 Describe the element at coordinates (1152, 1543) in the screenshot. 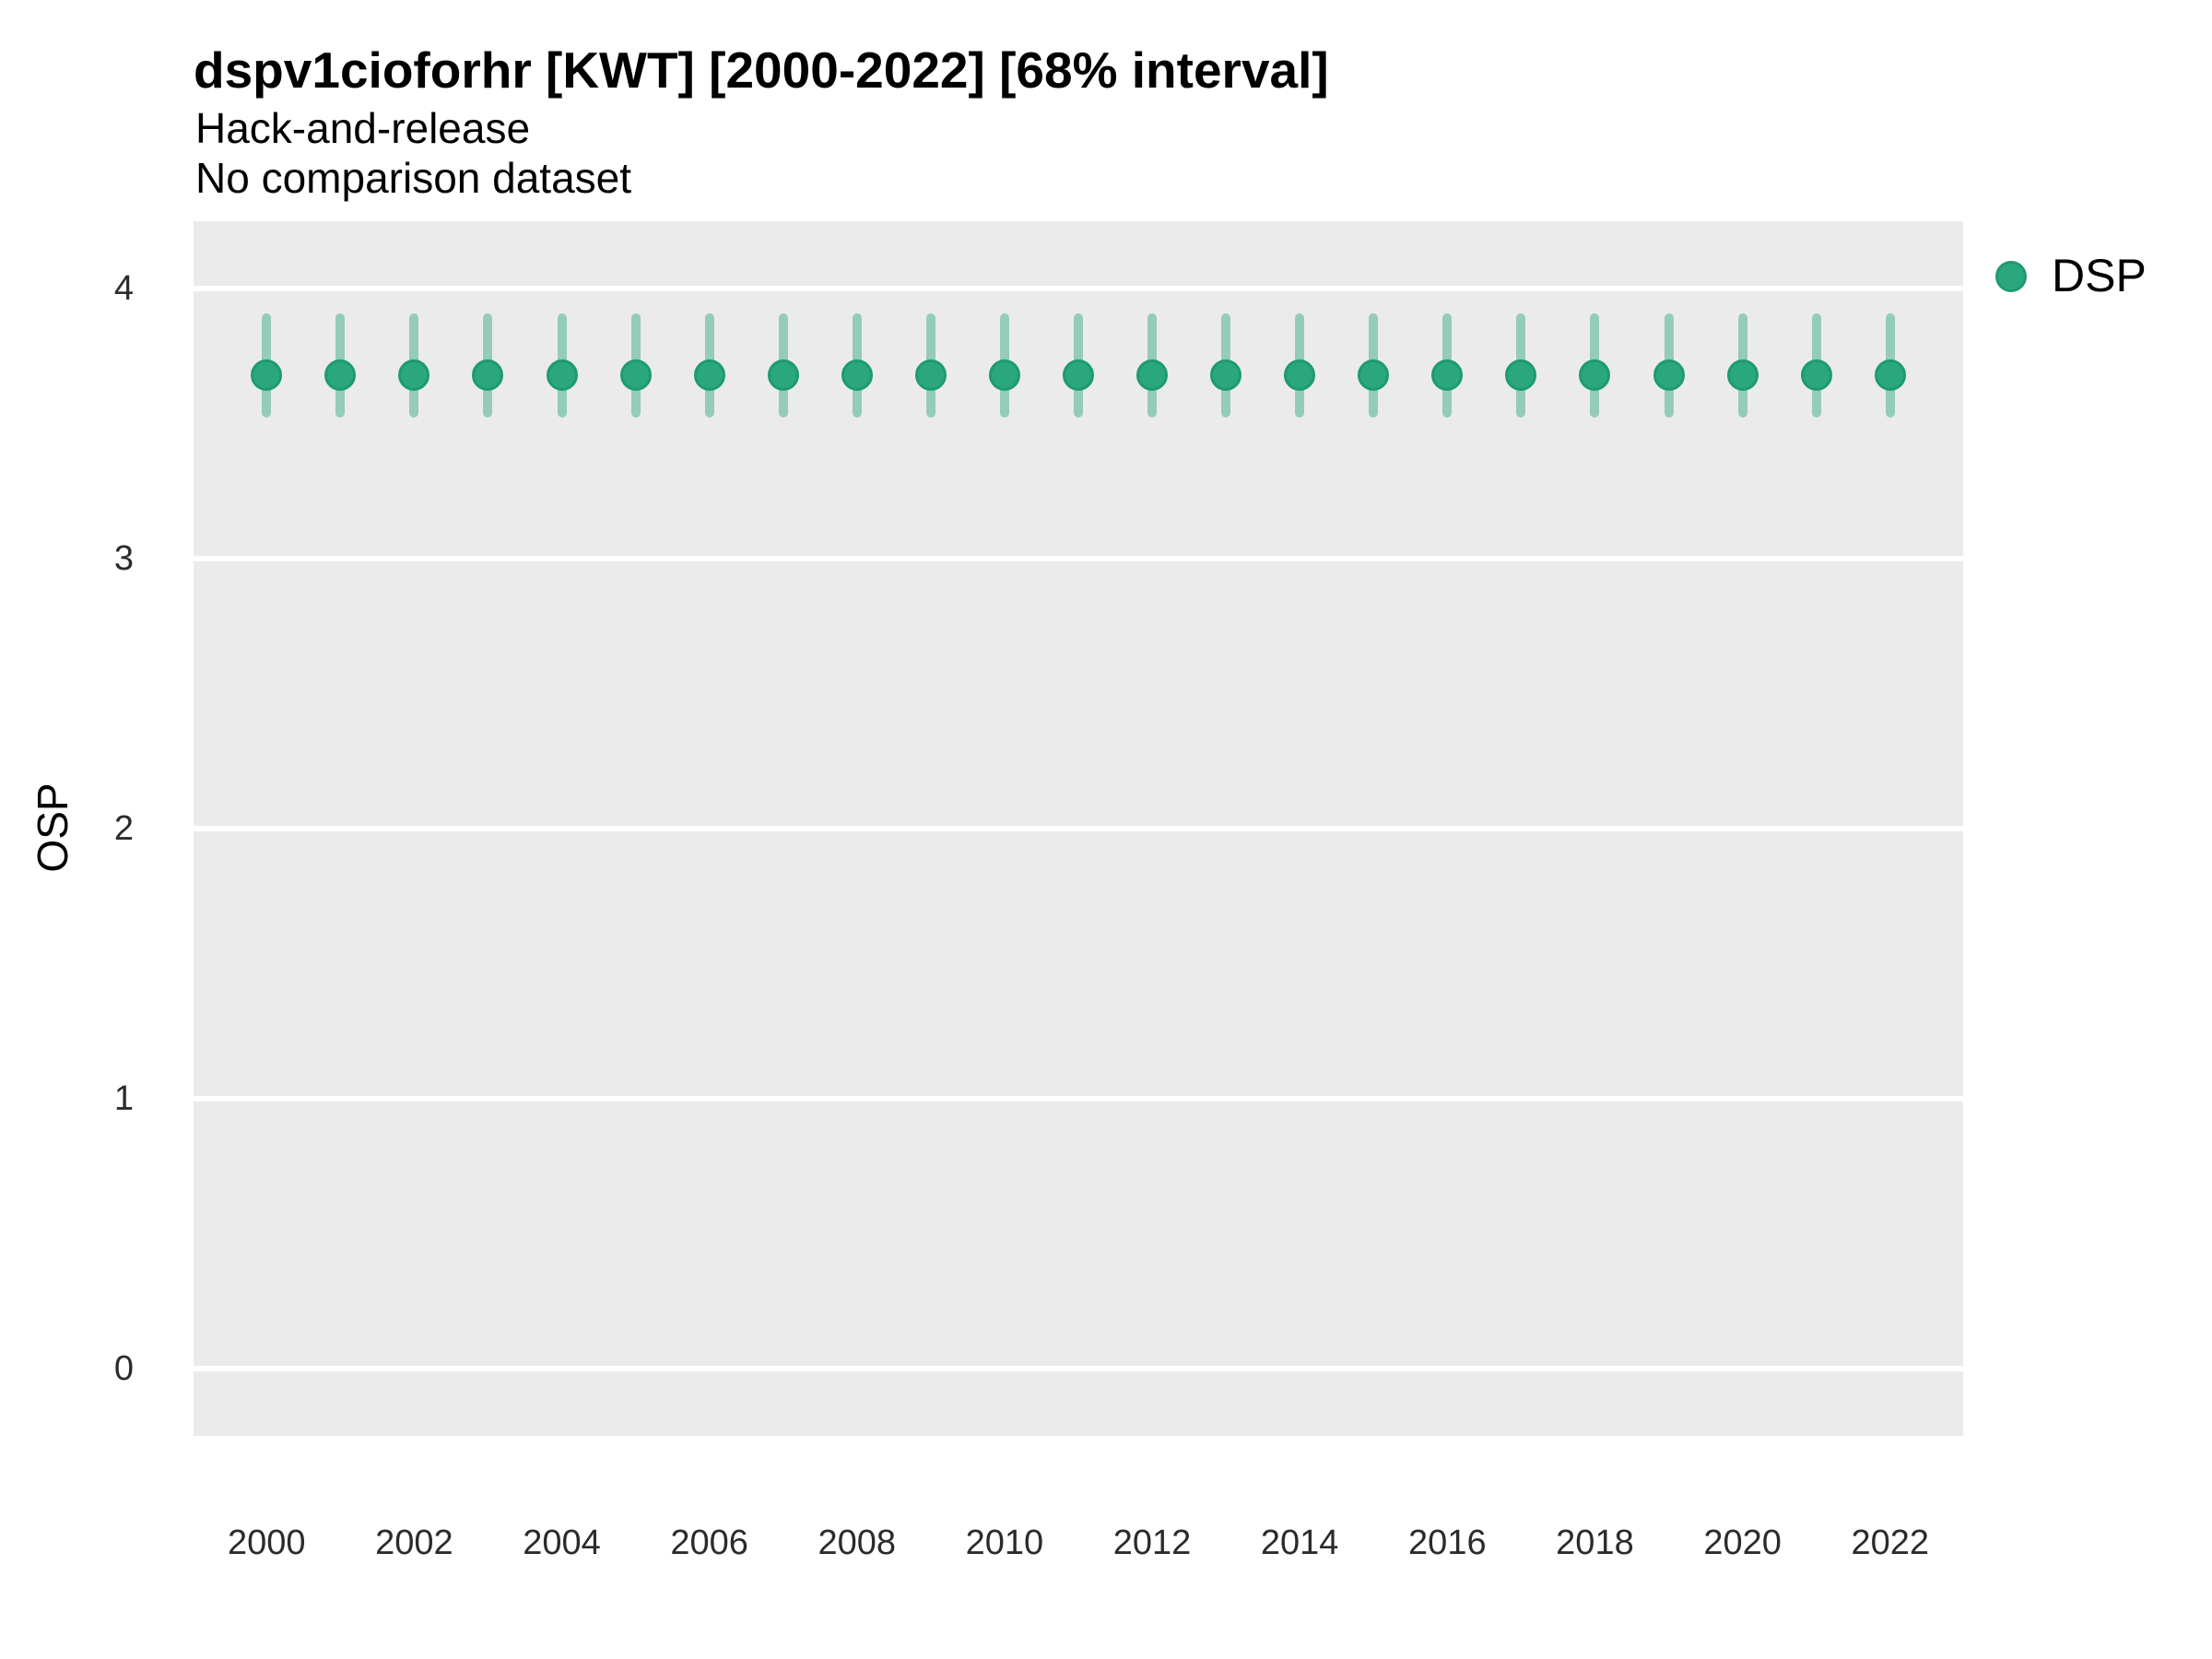

I see `x-tick-label: 2012` at that location.